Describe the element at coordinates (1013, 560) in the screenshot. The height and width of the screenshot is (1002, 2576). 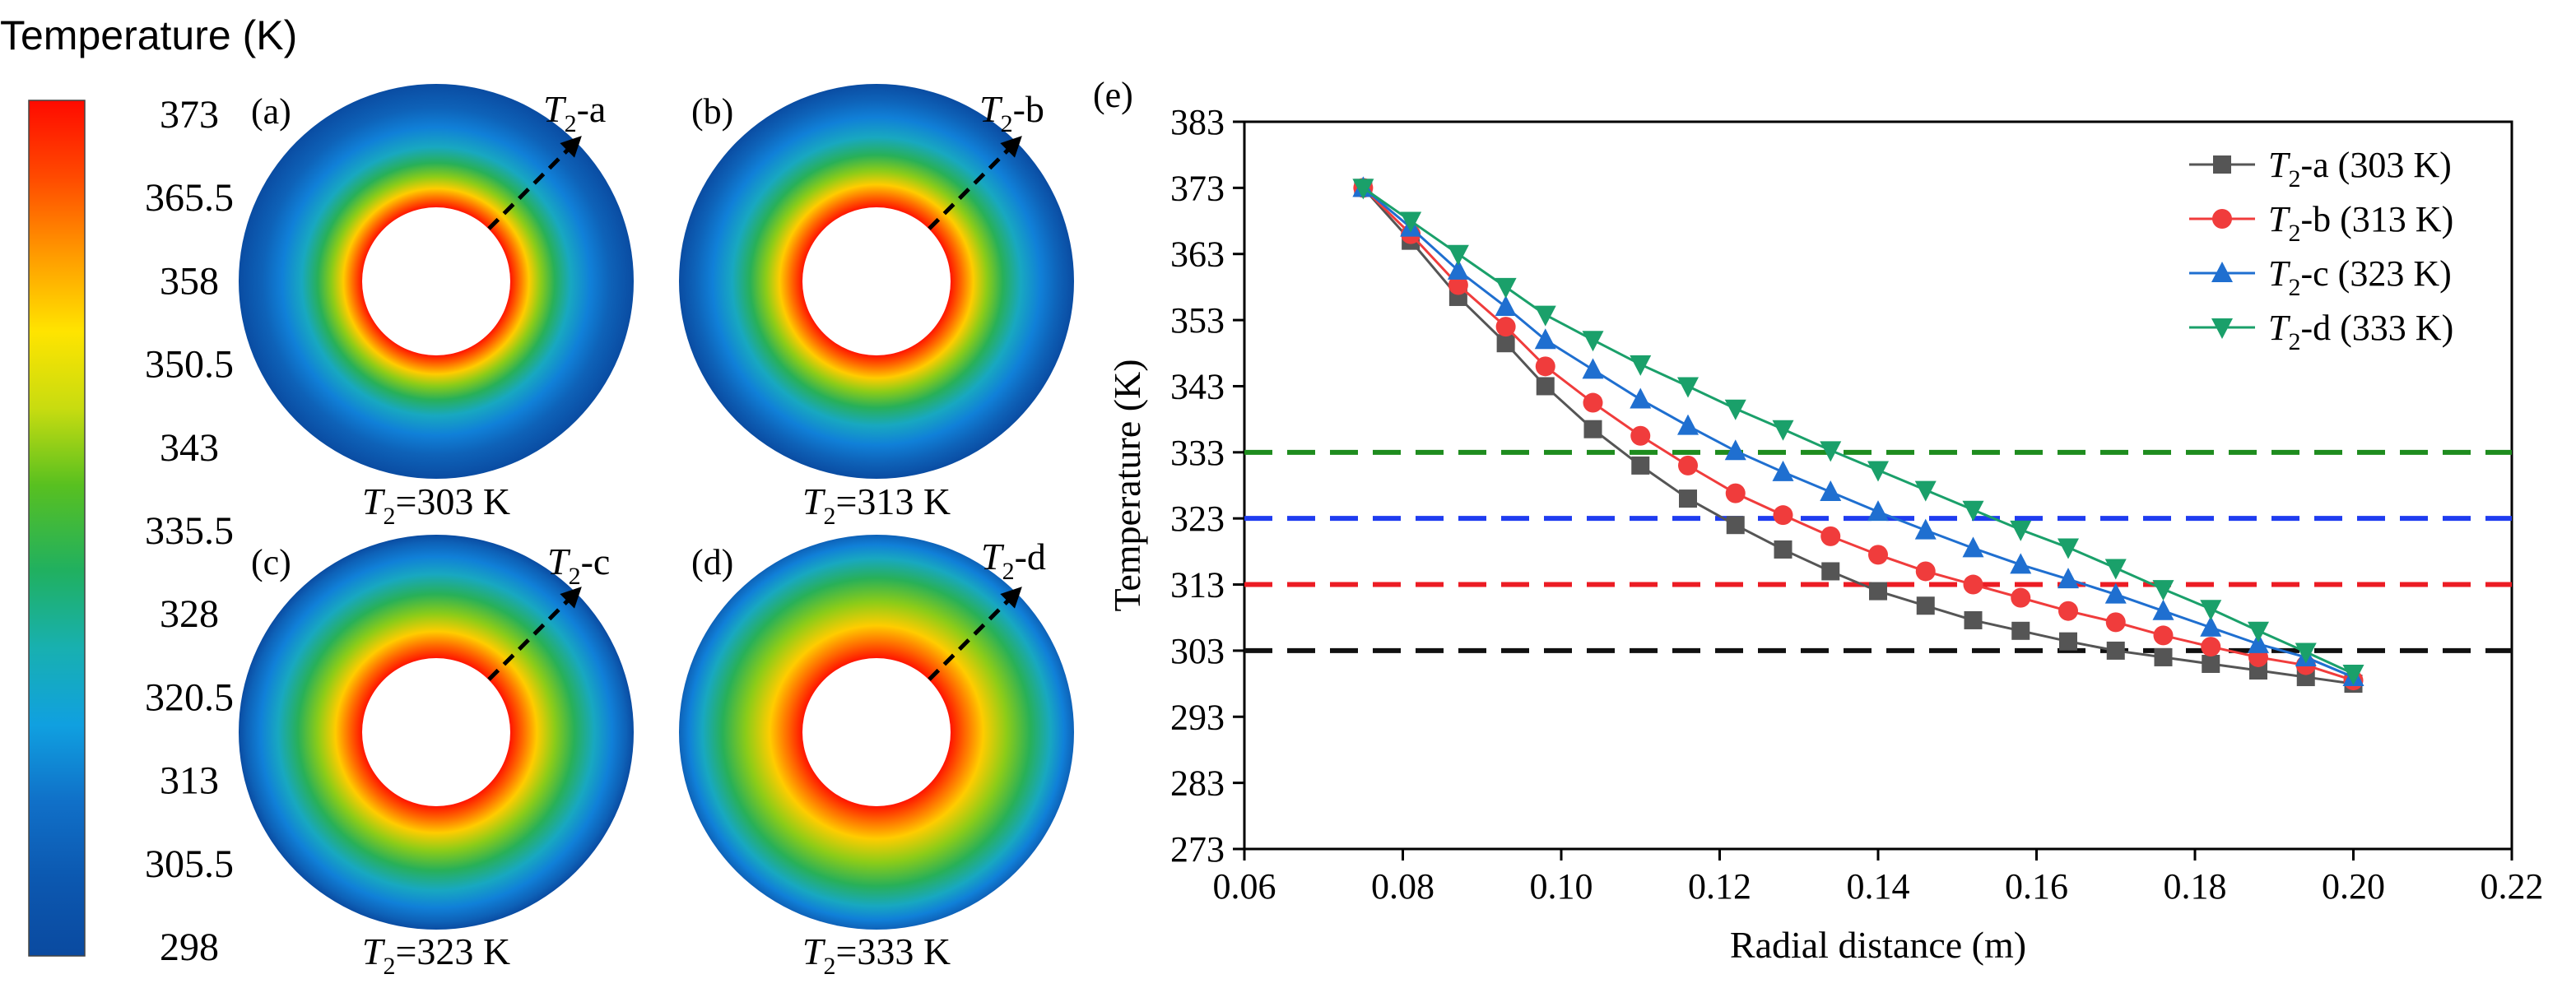
I see `panel-d-arrow-label: T2-d` at that location.